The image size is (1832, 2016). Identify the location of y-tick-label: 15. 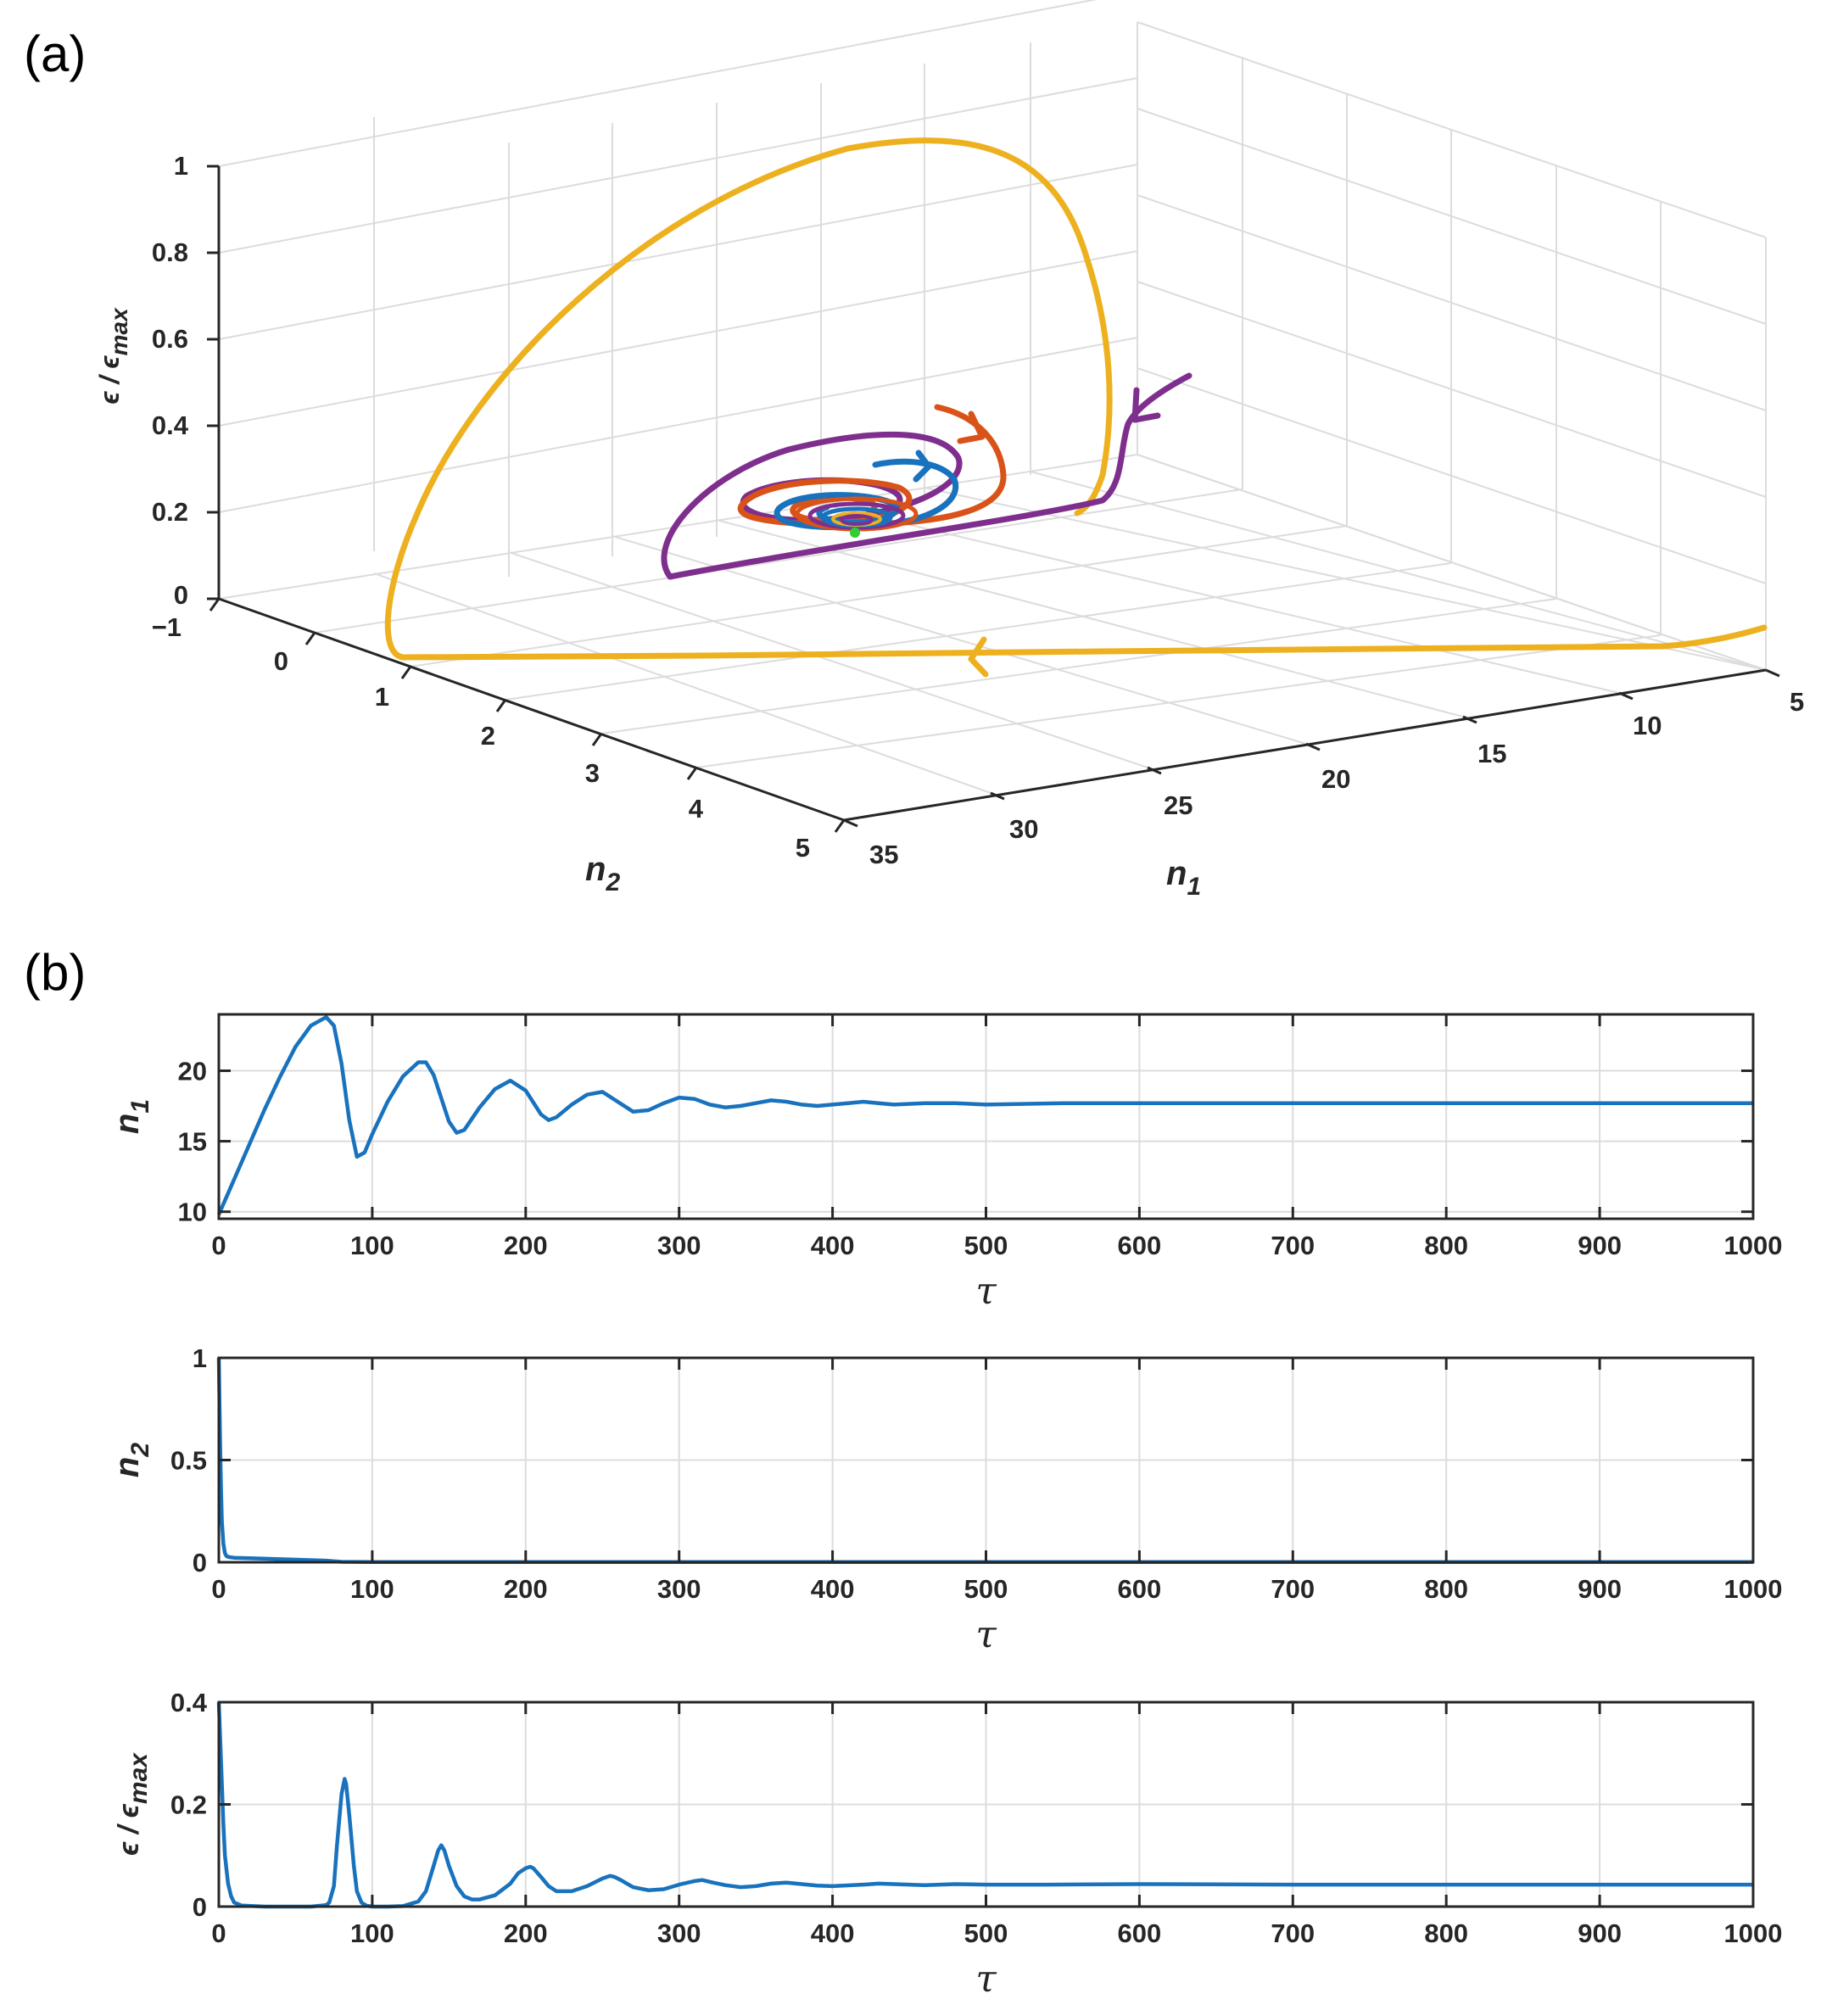
(192, 1142).